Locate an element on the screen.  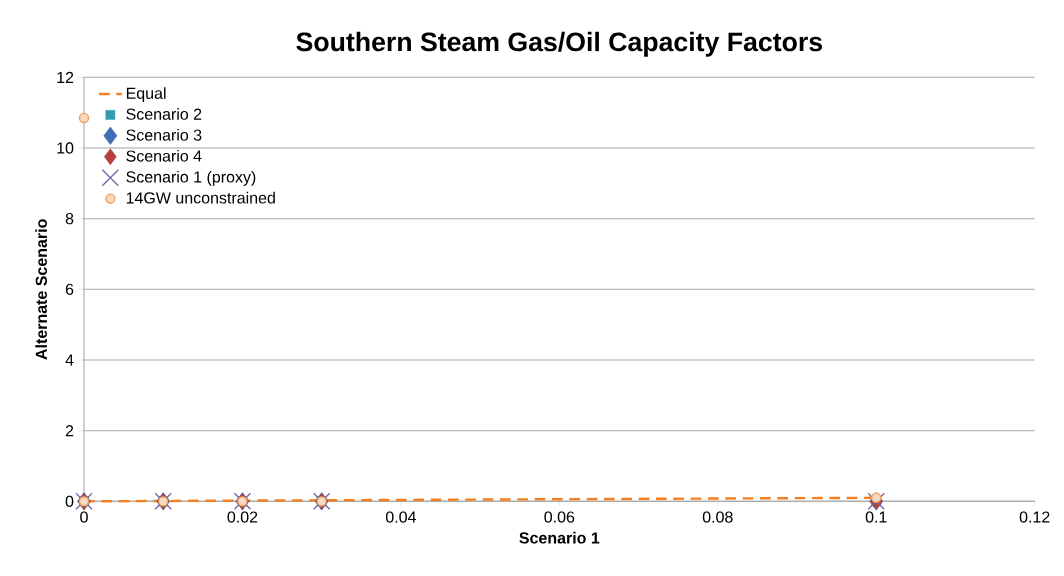
y-axis-title: Alternate Scenario is located at coordinates (41, 289).